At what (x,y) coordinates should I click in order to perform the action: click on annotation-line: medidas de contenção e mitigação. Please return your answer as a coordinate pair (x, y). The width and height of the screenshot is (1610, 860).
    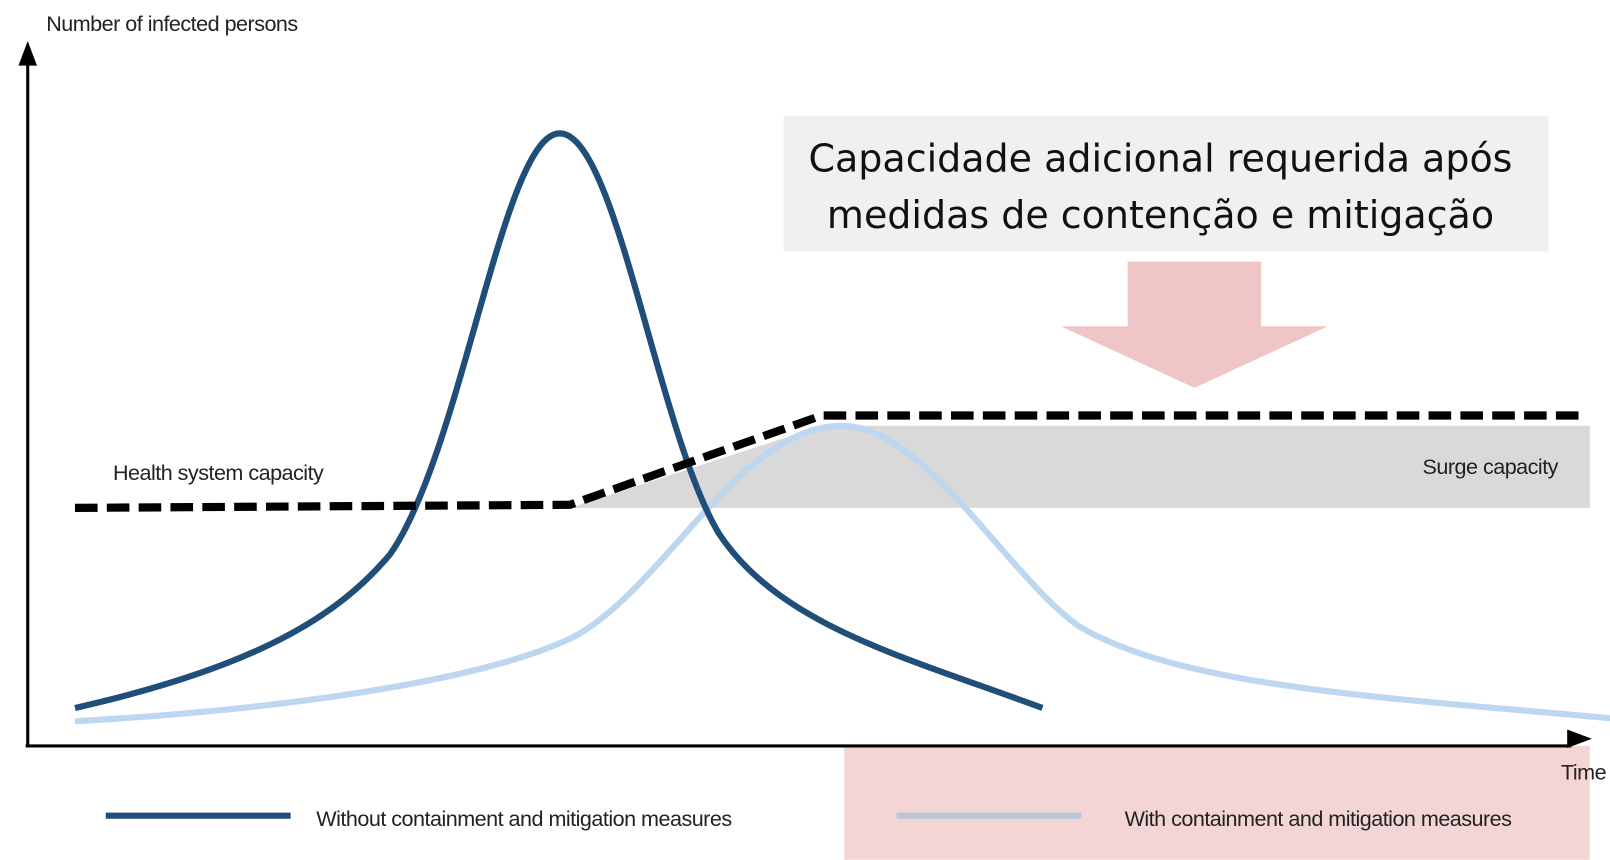
    Looking at the image, I should click on (1160, 215).